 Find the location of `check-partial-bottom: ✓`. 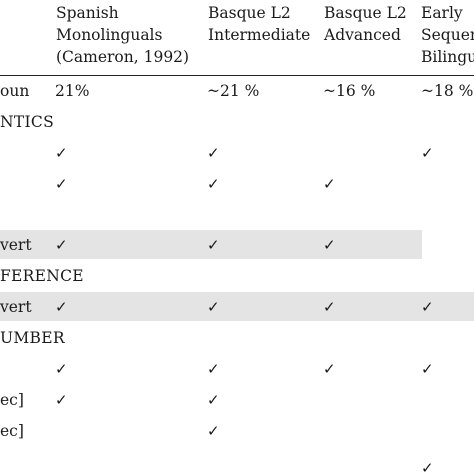

check-partial-bottom: ✓ is located at coordinates (427, 466).